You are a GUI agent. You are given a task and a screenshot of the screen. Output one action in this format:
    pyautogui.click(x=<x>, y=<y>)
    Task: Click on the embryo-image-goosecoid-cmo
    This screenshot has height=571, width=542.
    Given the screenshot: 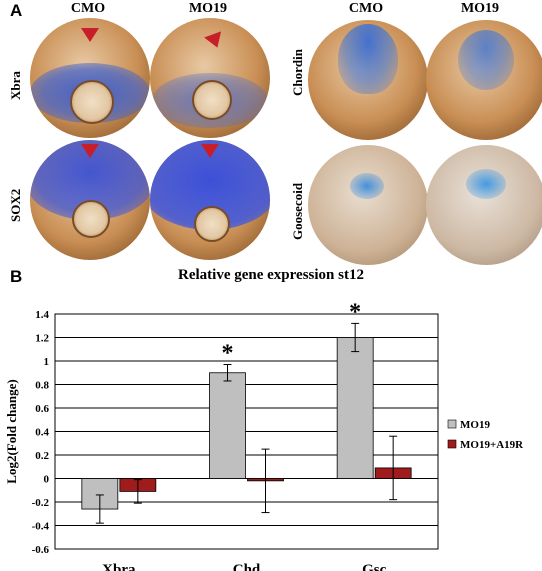 What is the action you would take?
    pyautogui.click(x=368, y=205)
    